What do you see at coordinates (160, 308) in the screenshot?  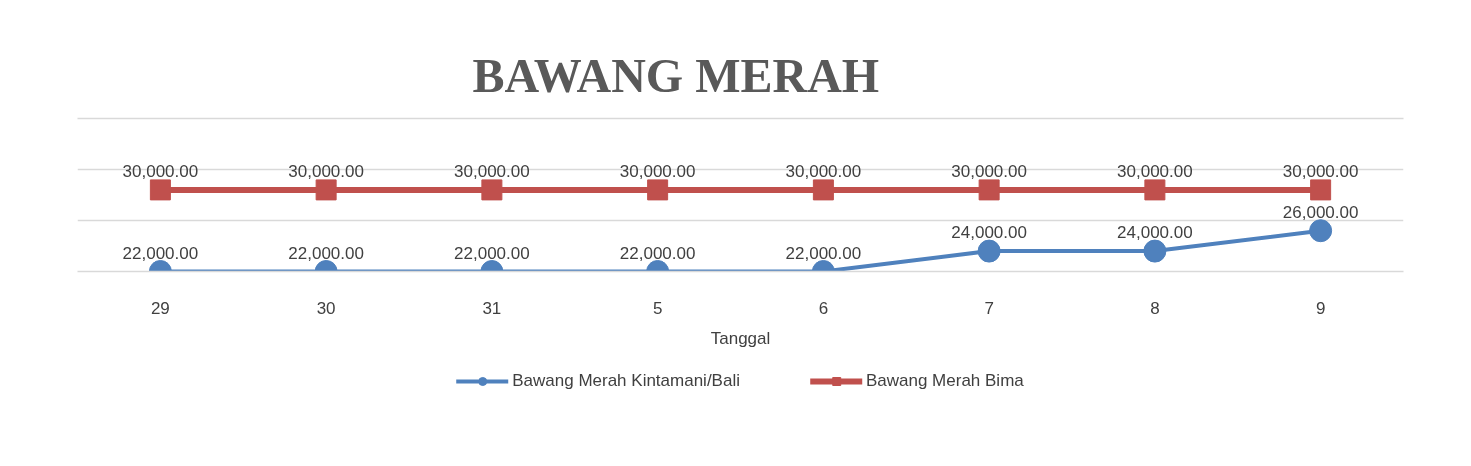 I see `x-tick-label: 29` at bounding box center [160, 308].